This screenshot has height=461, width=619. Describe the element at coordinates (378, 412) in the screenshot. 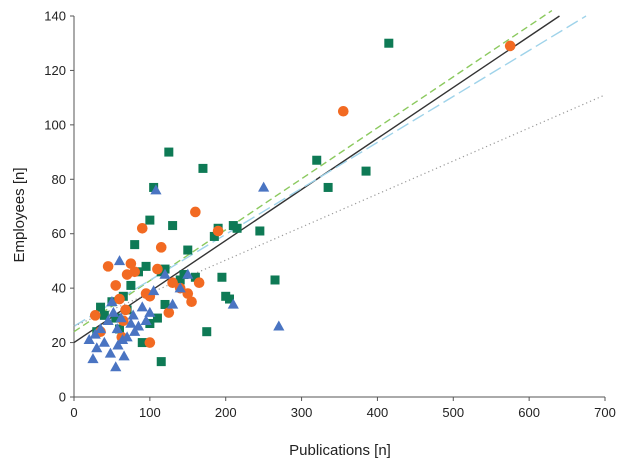

I see `x-tick-label: 400` at that location.